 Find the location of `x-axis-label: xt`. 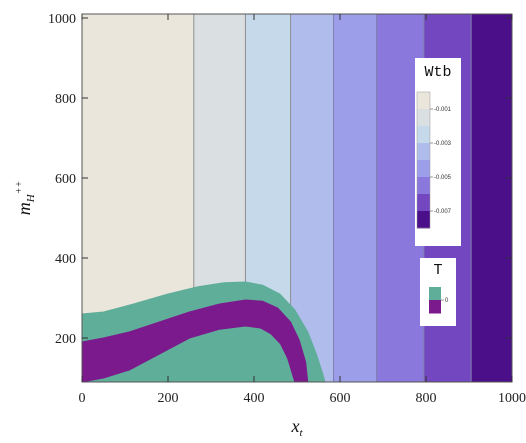

x-axis-label: xt is located at coordinates (296, 427).